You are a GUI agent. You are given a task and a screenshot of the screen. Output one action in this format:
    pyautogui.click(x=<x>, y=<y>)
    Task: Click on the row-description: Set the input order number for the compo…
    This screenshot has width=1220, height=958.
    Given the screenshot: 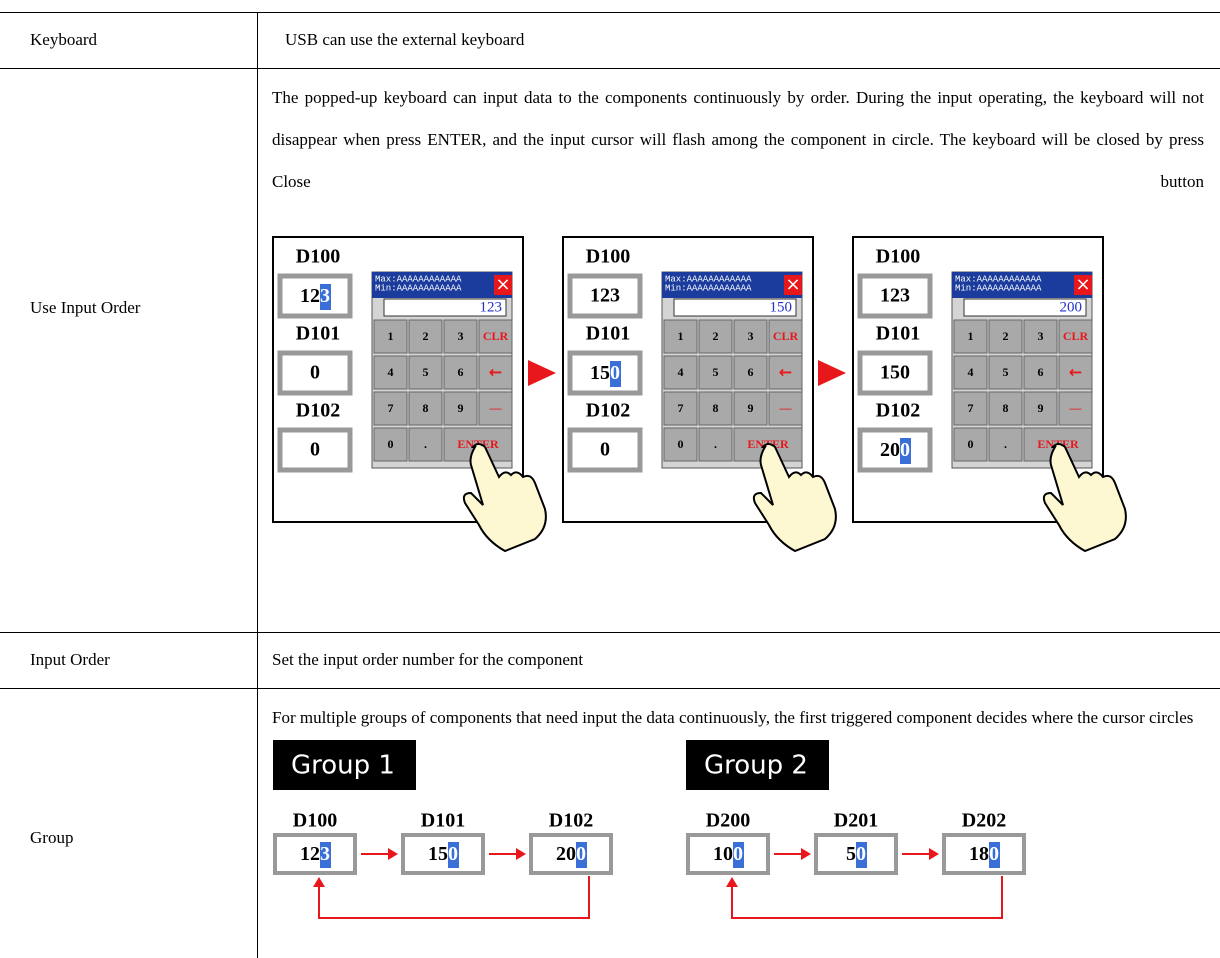 What is the action you would take?
    pyautogui.click(x=428, y=659)
    